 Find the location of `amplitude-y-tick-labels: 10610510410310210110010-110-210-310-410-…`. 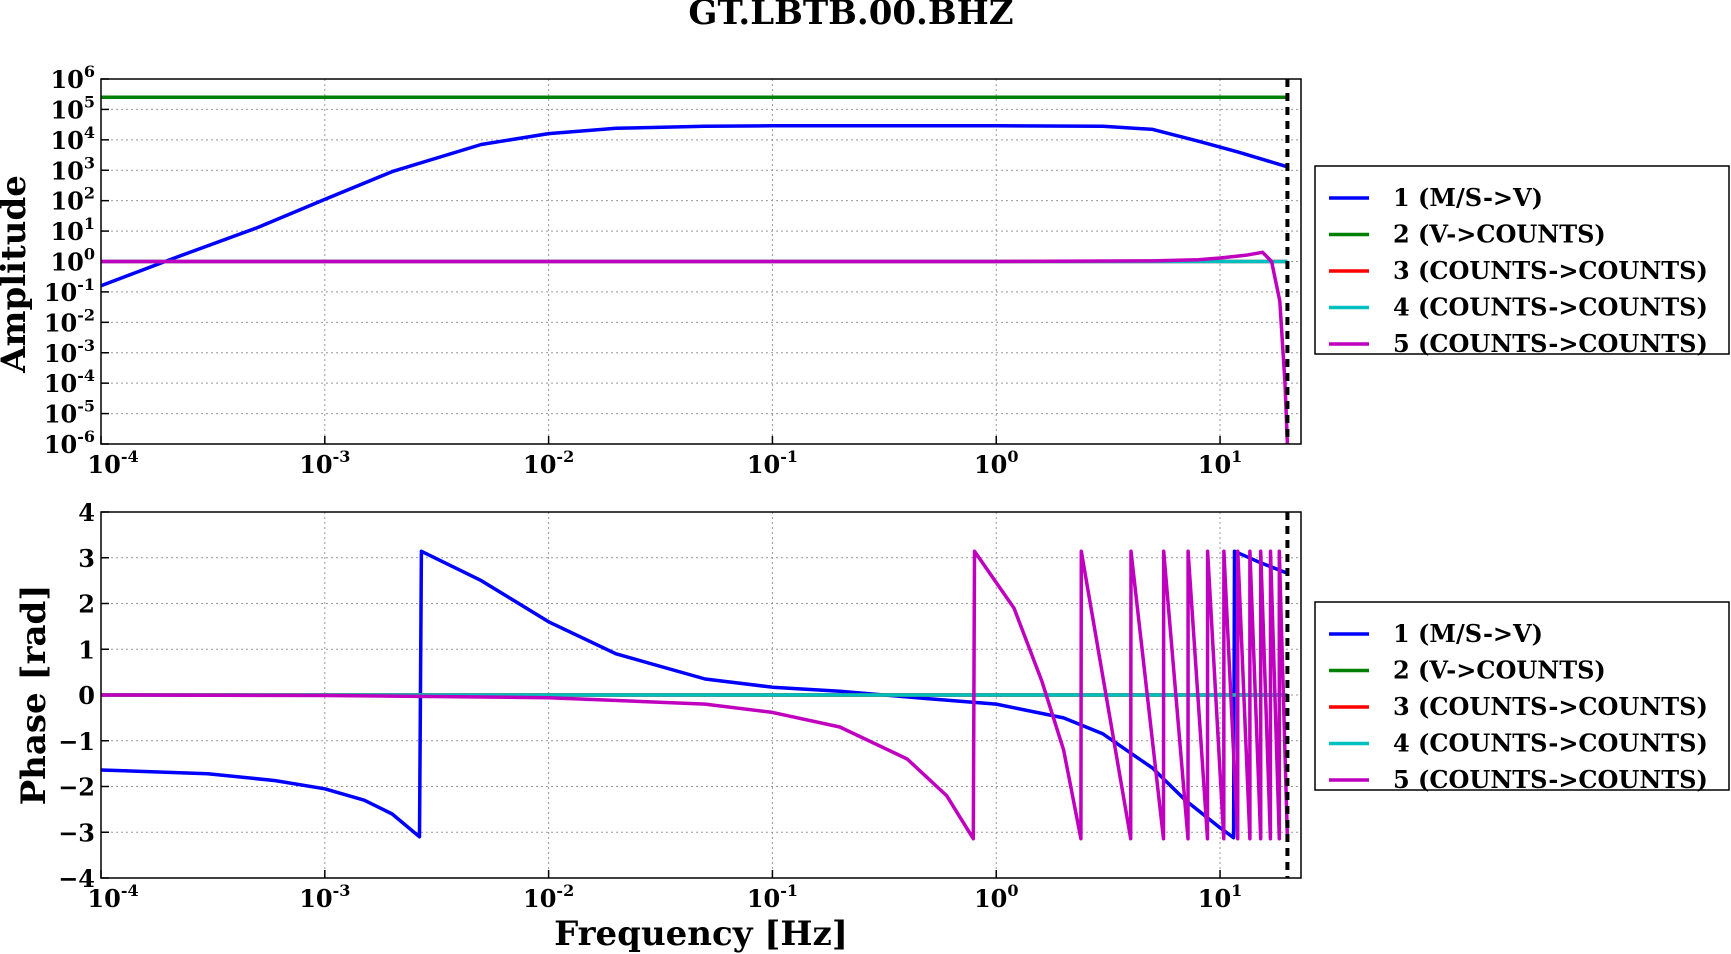

amplitude-y-tick-labels: 10610510410310210110010-110-210-310-410-… is located at coordinates (69, 260).